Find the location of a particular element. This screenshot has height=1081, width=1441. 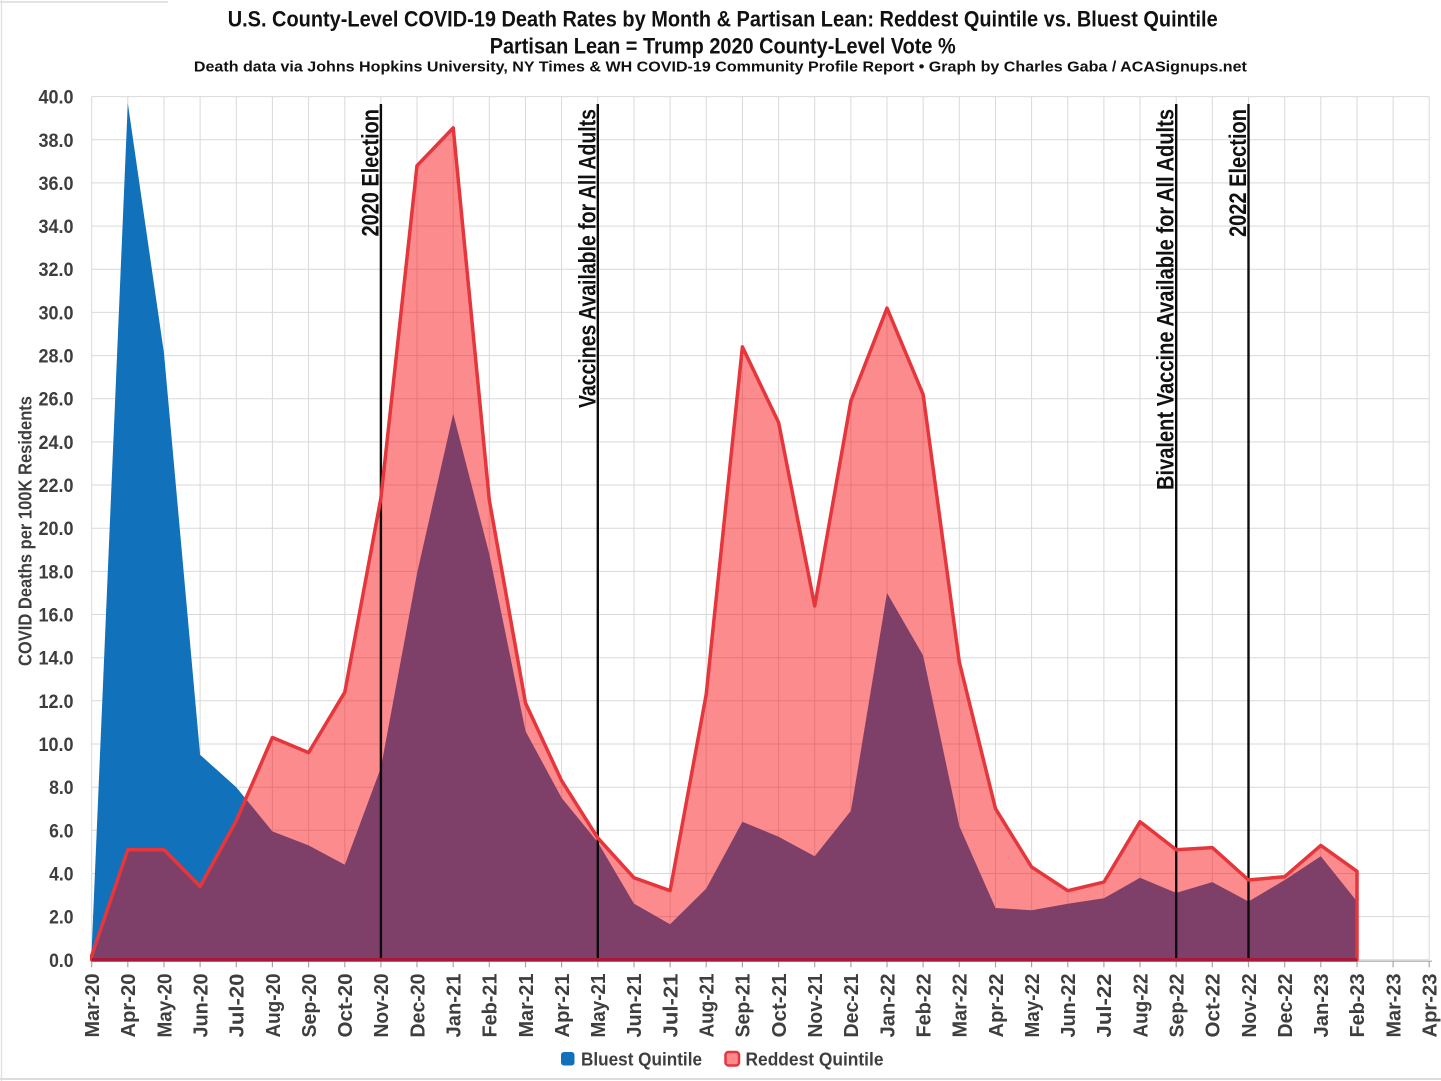

svg-text: May-21 is located at coordinates (599, 1006).